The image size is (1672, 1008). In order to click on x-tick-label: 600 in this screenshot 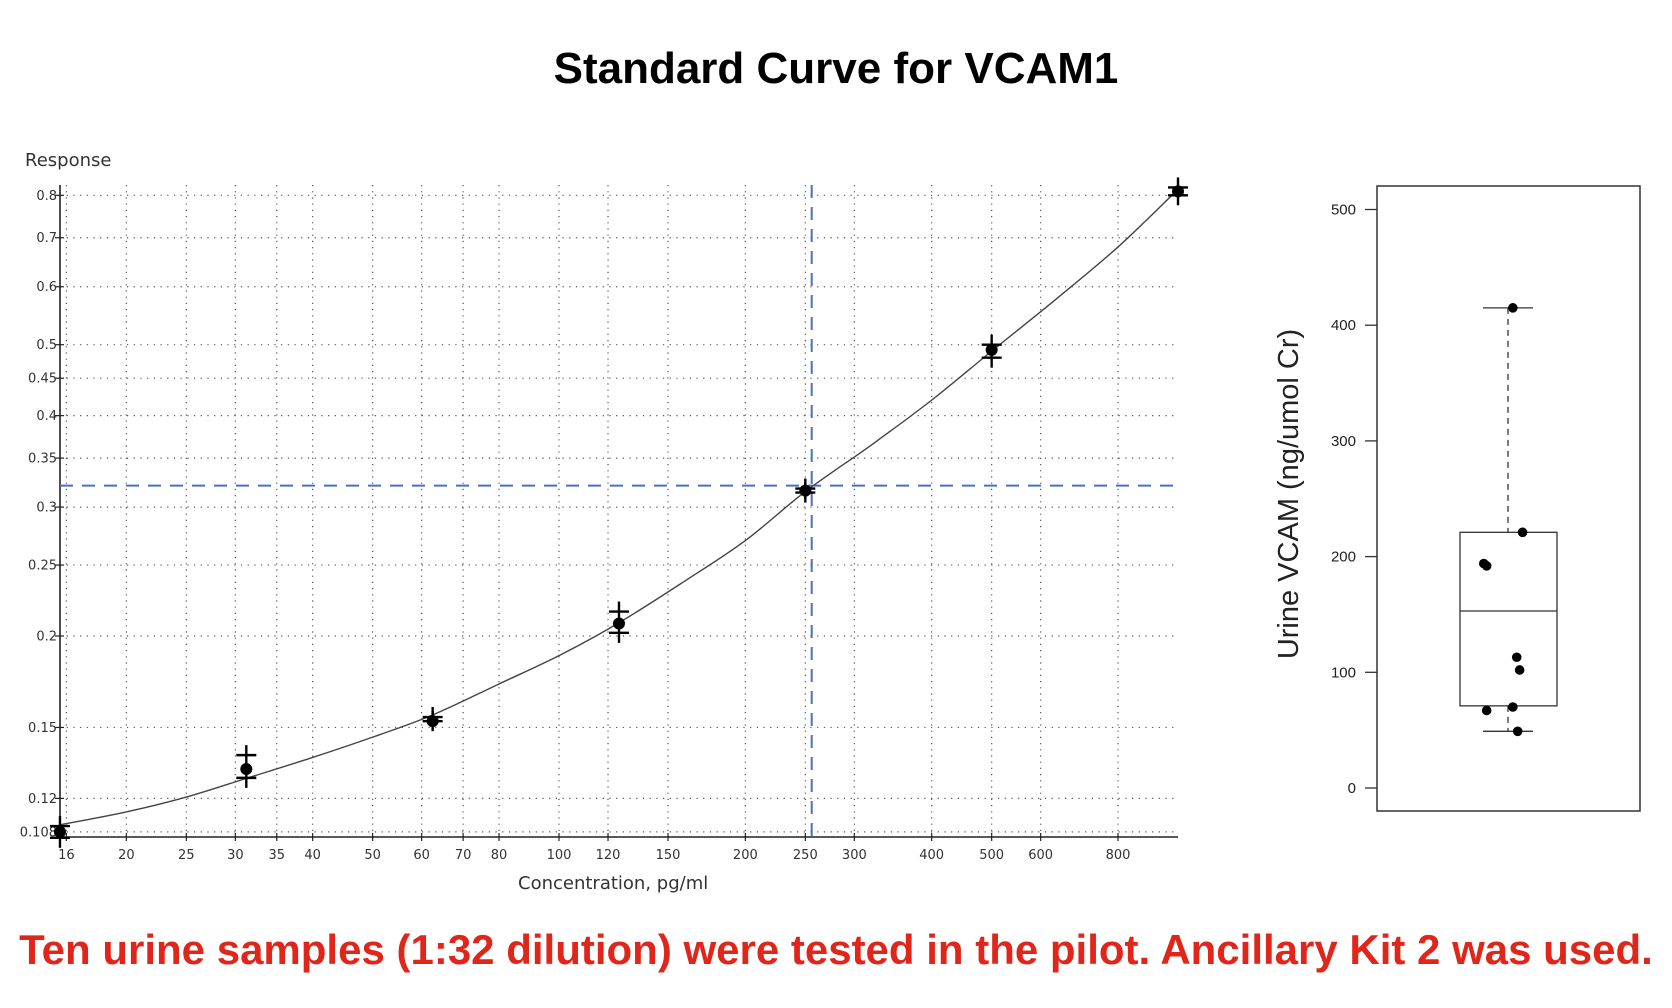, I will do `click(1040, 855)`.